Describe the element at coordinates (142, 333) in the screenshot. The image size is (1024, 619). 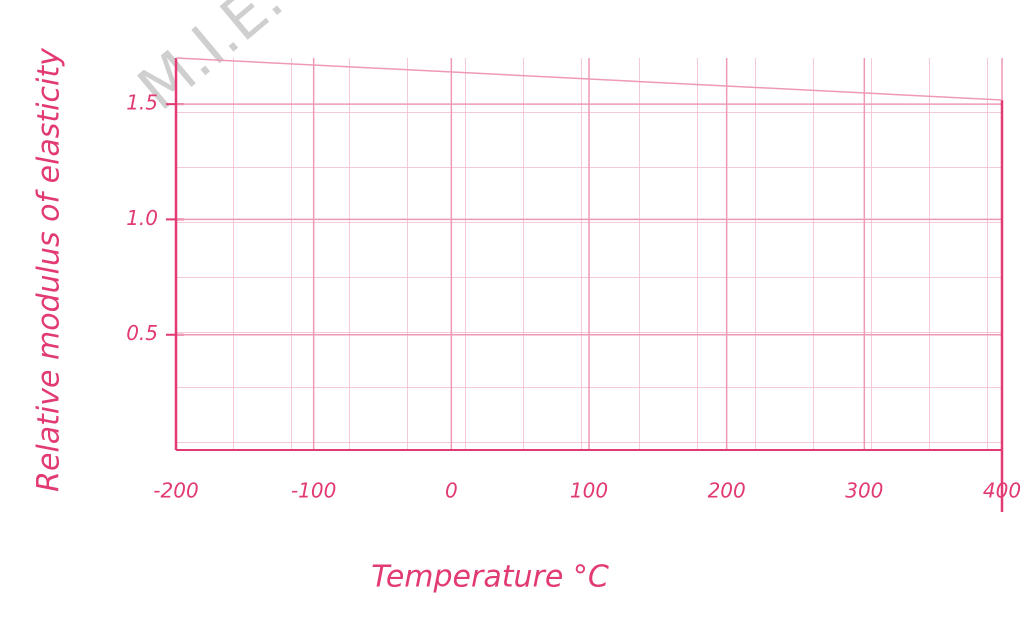
I see `y-tick-label: 0.5` at that location.